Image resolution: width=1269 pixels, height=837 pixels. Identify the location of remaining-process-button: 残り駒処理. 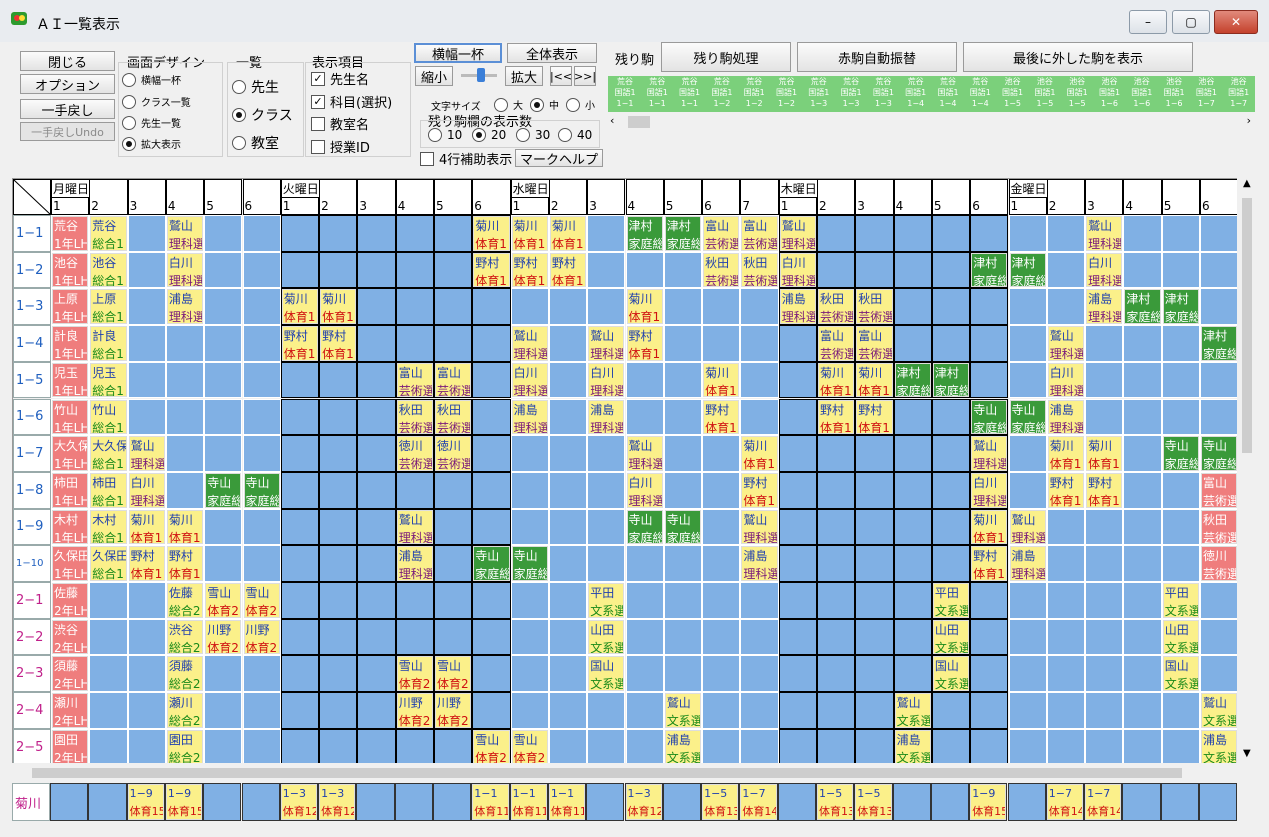
(726, 57).